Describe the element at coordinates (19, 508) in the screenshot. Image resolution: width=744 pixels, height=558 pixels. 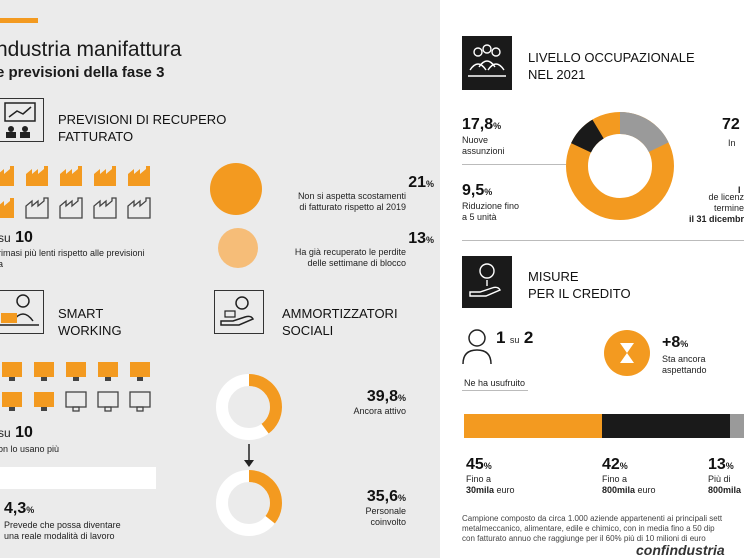
I see `smart-stat: 4,3%` at that location.